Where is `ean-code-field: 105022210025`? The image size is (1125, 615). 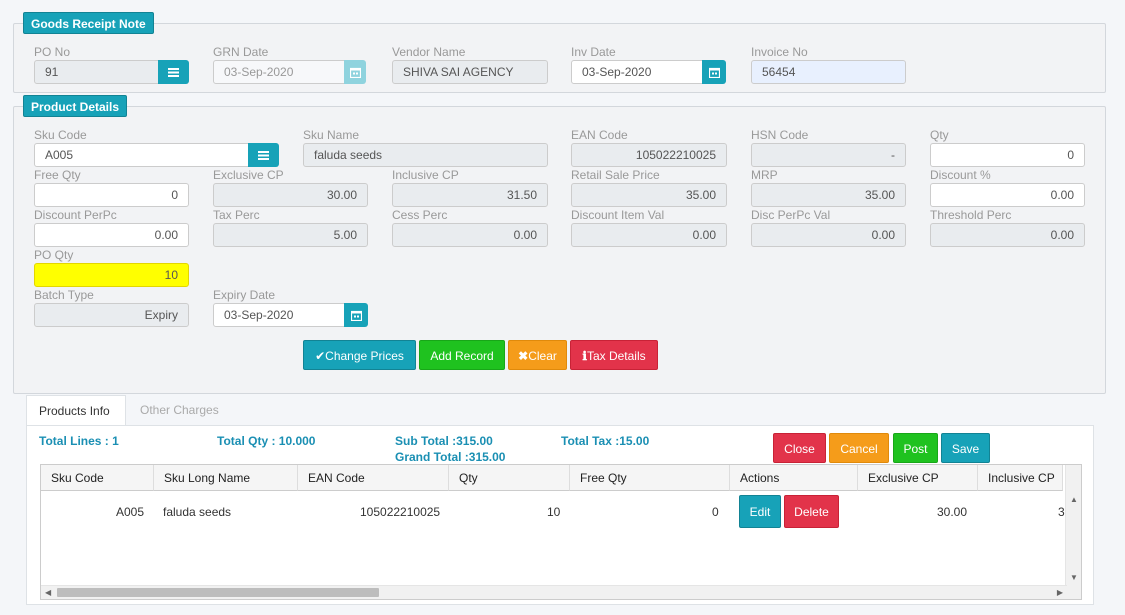
ean-code-field: 105022210025 is located at coordinates (649, 155).